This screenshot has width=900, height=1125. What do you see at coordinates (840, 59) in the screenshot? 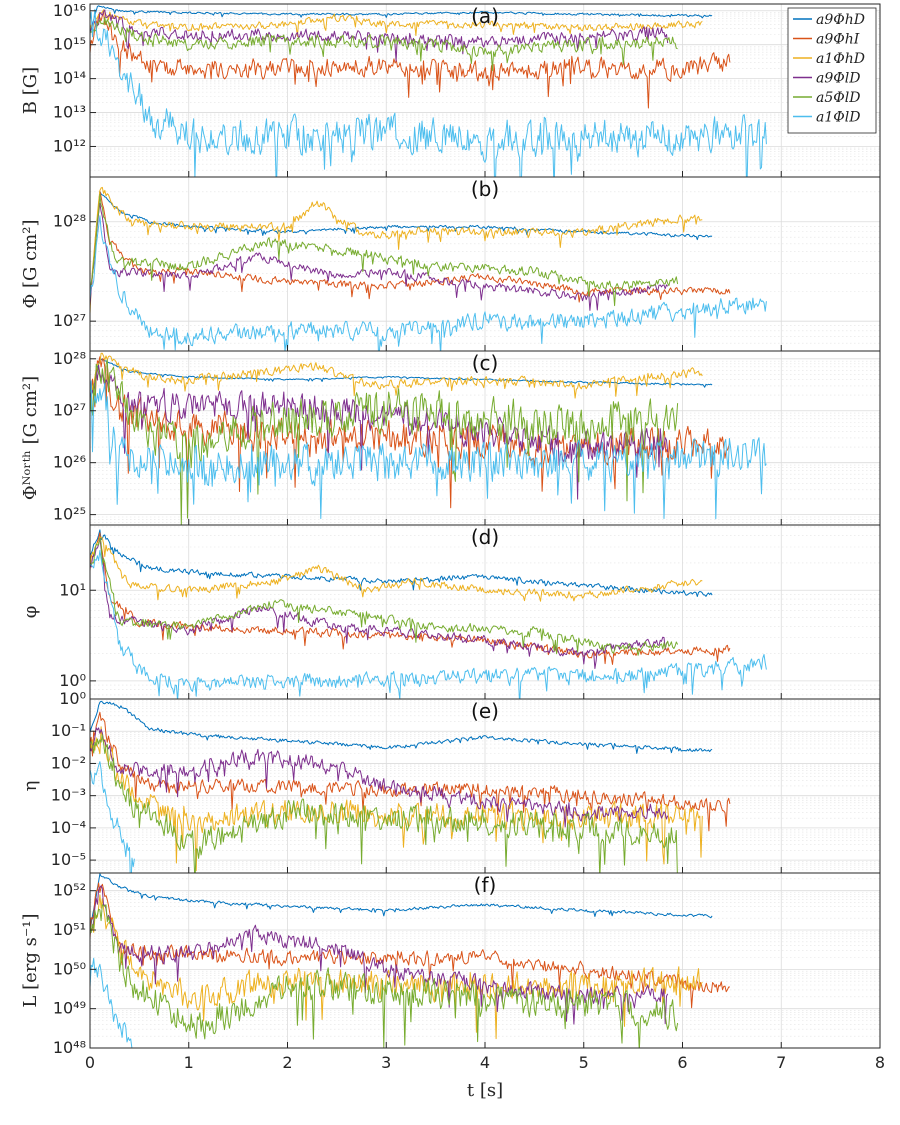
I see `legend-label-a1hD: a1ΦhD` at bounding box center [840, 59].